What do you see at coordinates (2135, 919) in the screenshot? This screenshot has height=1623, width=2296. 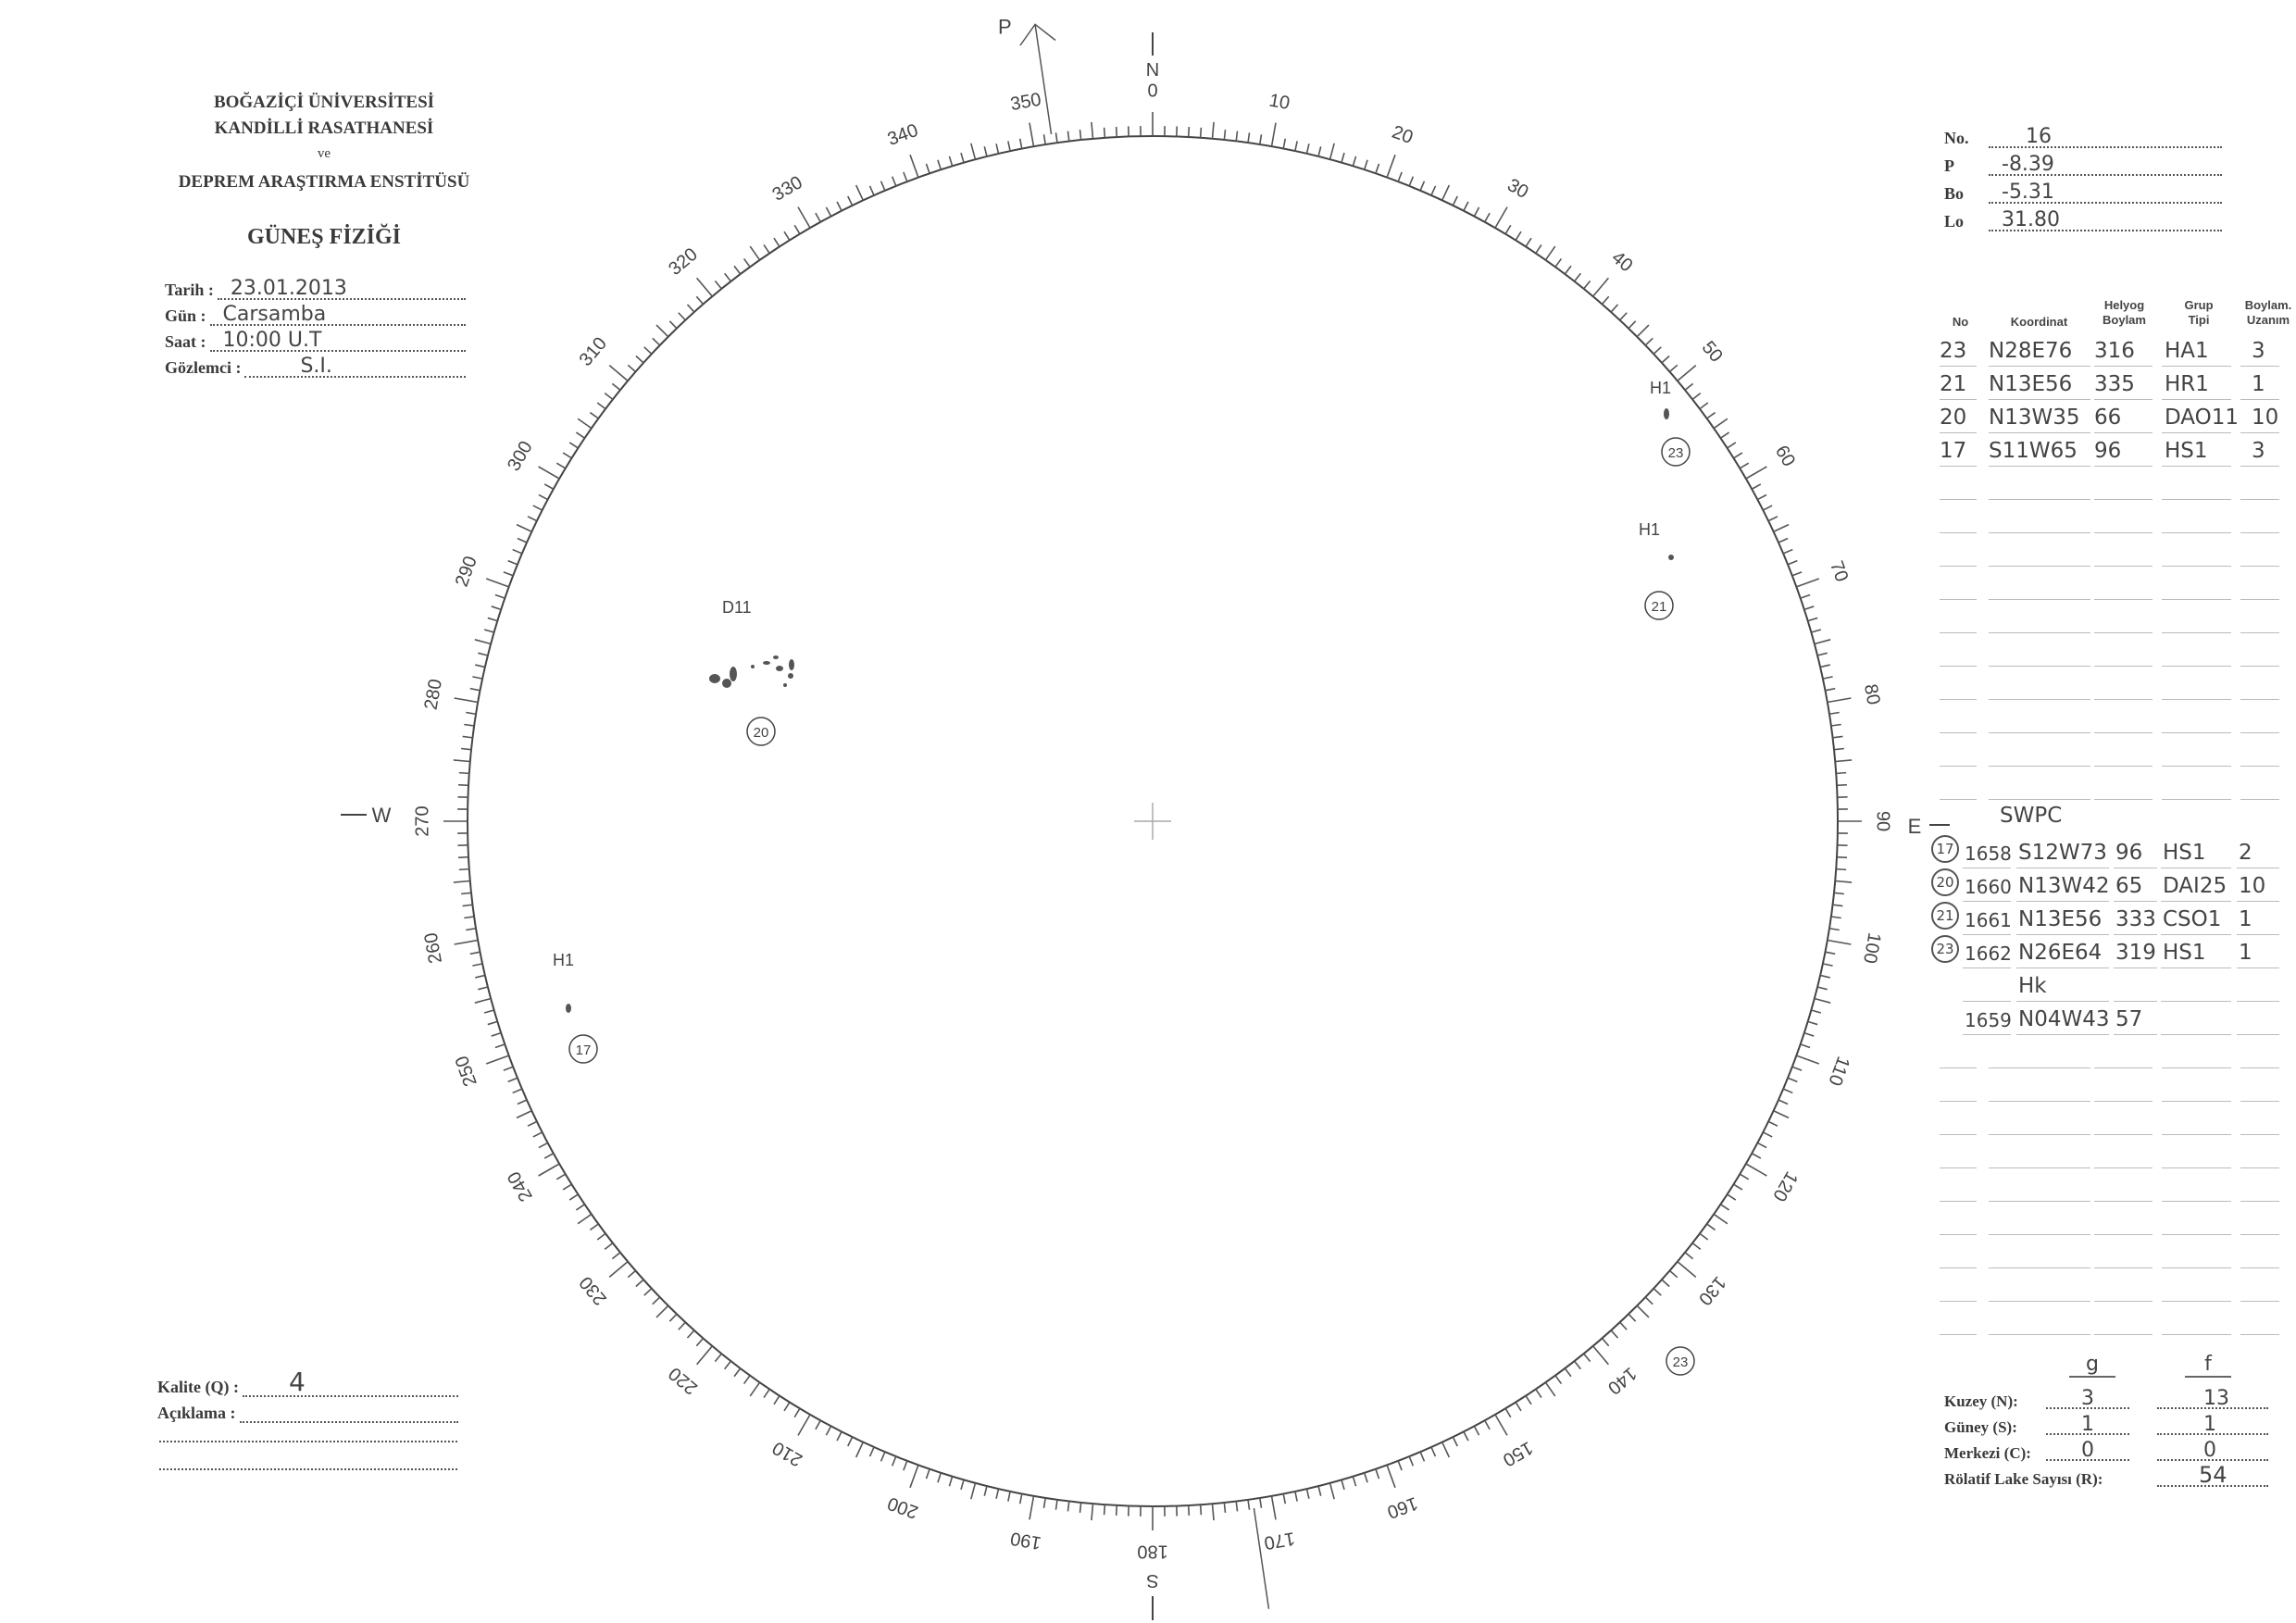 I see `table-cell: 333` at bounding box center [2135, 919].